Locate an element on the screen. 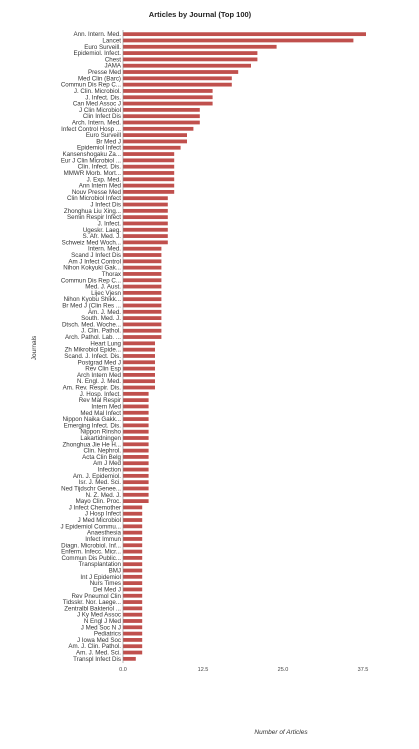 This screenshot has height=749, width=419. category-label: Infect Immun is located at coordinates (103, 539).